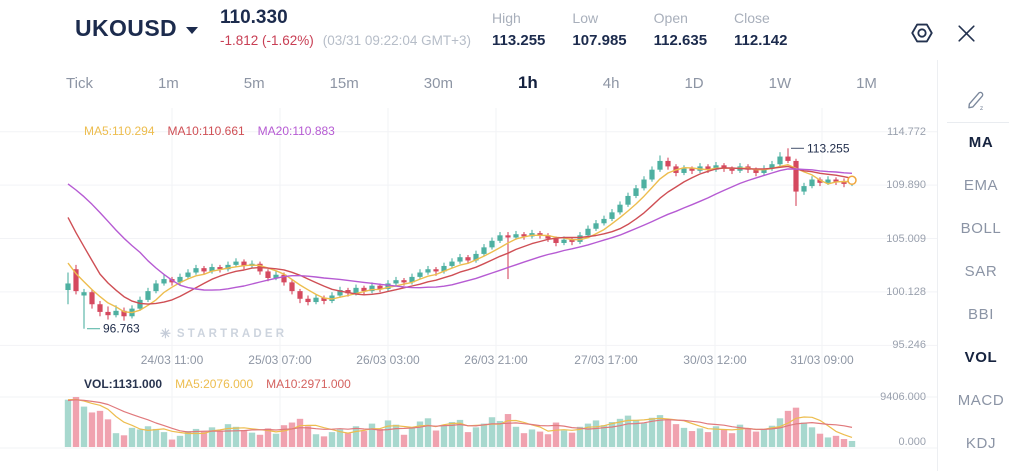 Image resolution: width=1024 pixels, height=471 pixels. Describe the element at coordinates (168, 83) in the screenshot. I see `timeframe-tab-1m: 1m` at that location.